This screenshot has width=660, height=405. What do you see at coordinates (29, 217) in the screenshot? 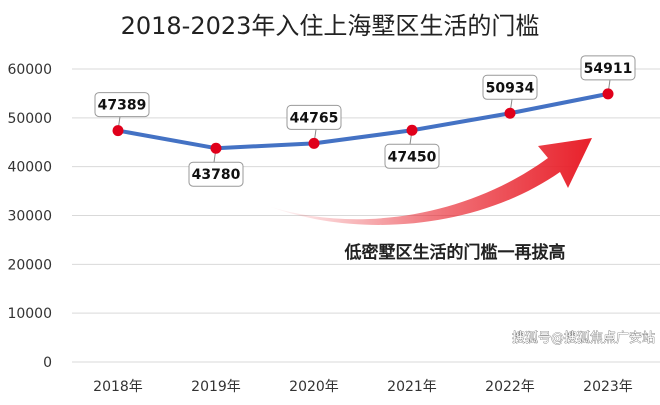
I see `y-tick-label: 30000` at bounding box center [29, 217].